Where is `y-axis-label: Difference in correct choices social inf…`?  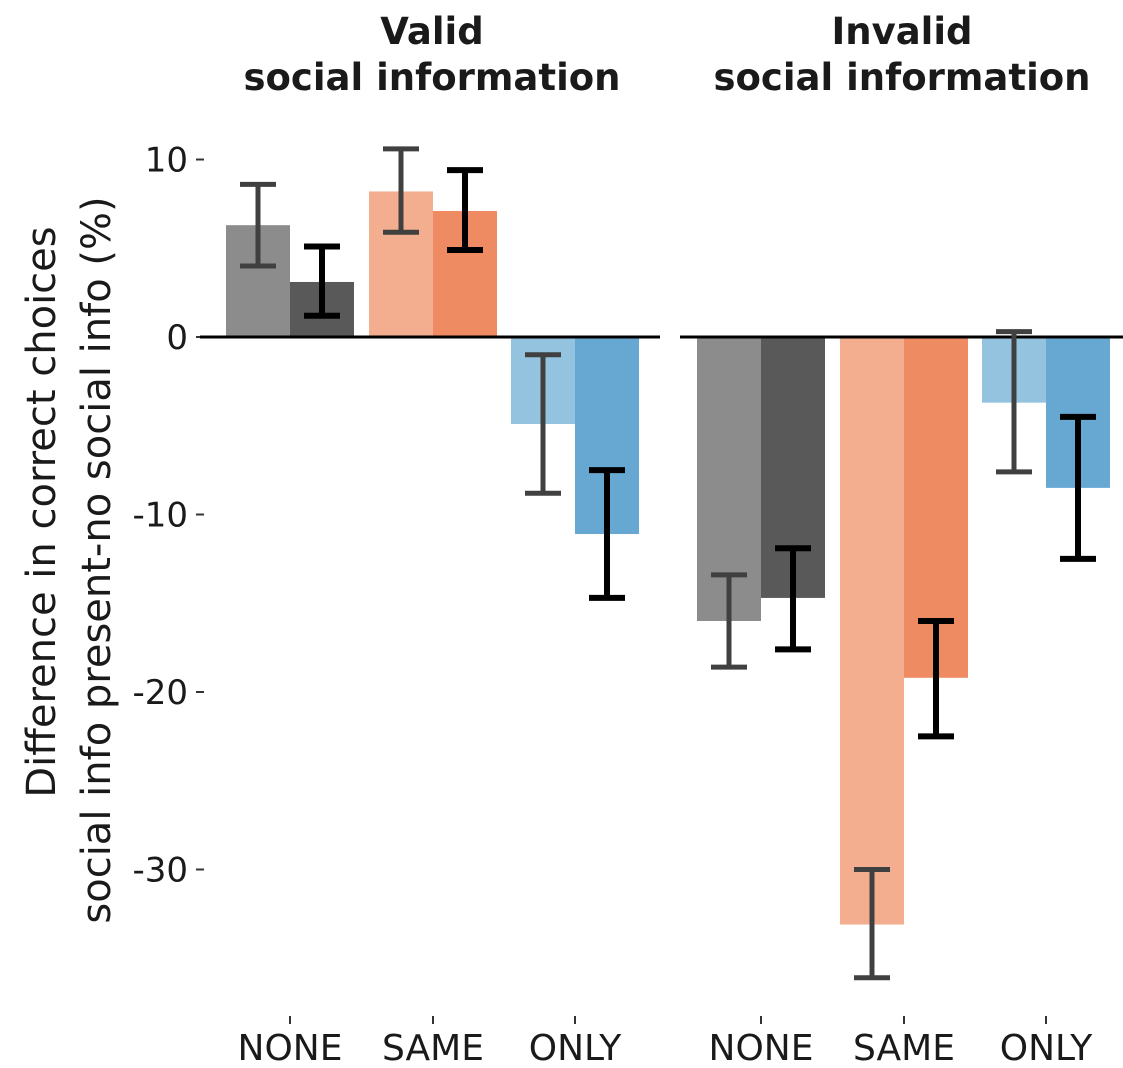
y-axis-label: Difference in correct choices social inf… is located at coordinates (69, 559).